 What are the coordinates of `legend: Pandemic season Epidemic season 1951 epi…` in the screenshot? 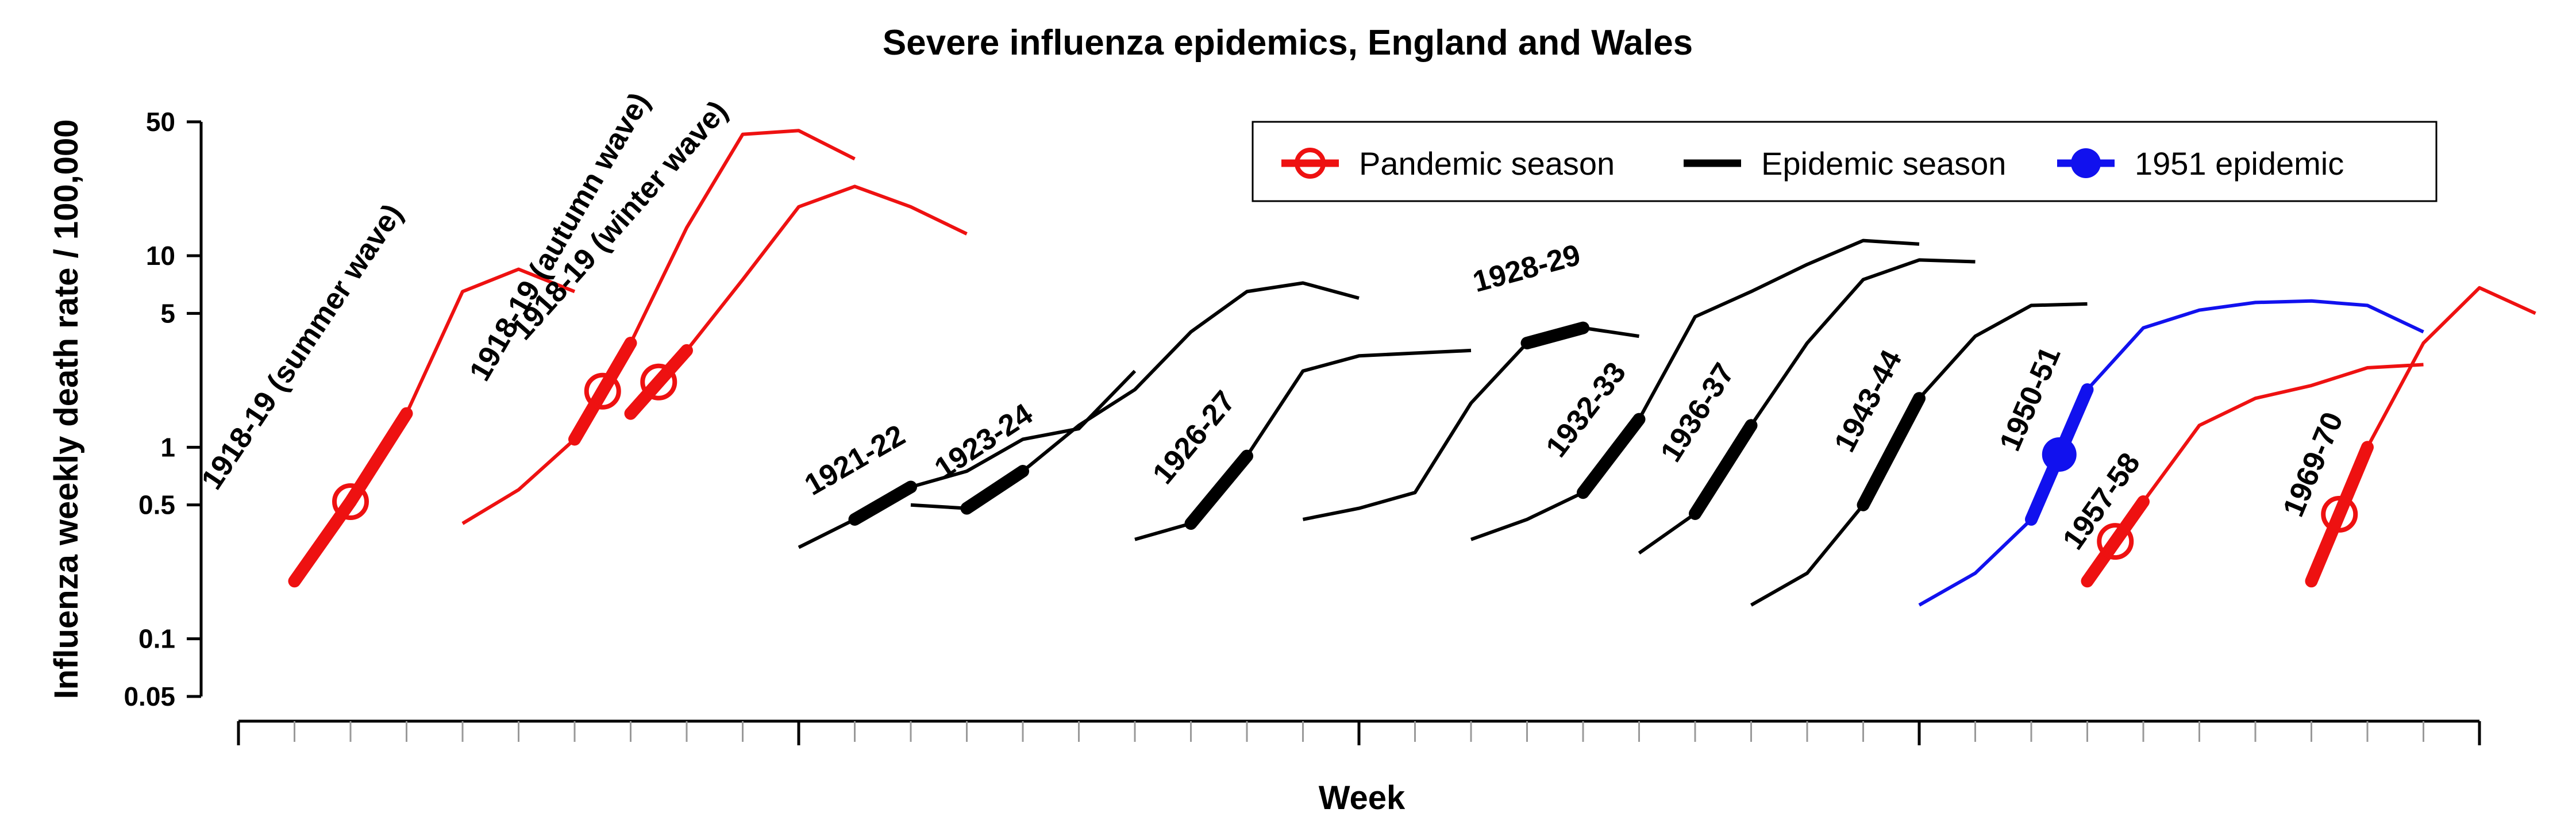 It's located at (1845, 161).